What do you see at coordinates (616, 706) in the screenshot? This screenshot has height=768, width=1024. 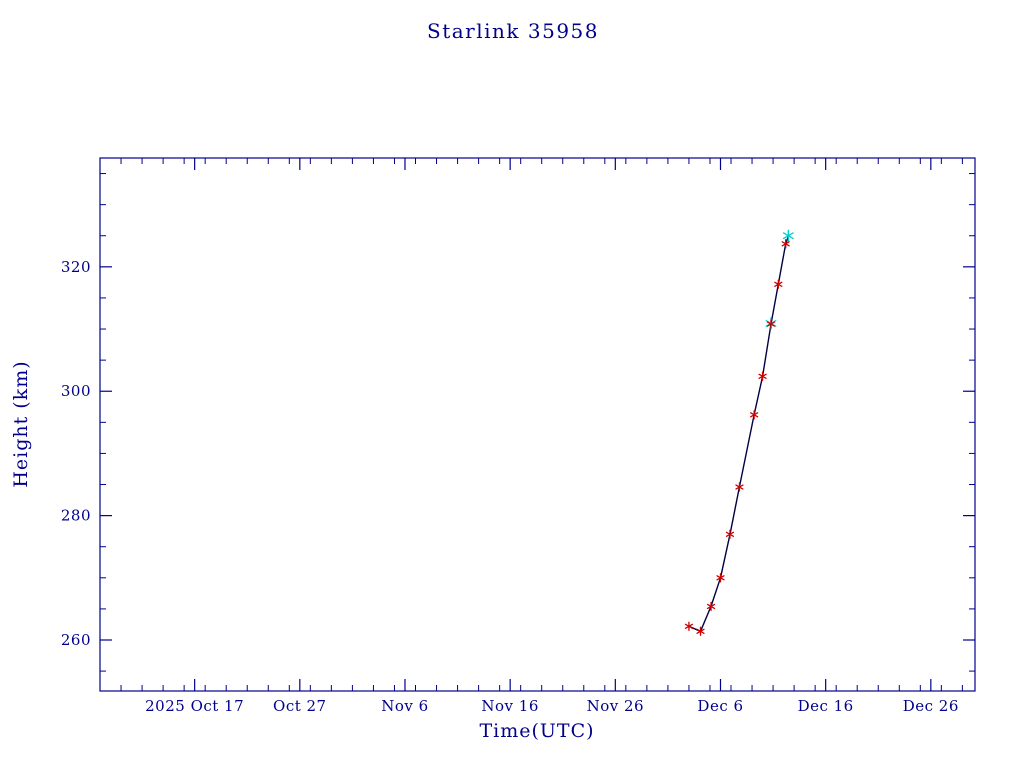 I see `x-tick-label: Nov 26` at bounding box center [616, 706].